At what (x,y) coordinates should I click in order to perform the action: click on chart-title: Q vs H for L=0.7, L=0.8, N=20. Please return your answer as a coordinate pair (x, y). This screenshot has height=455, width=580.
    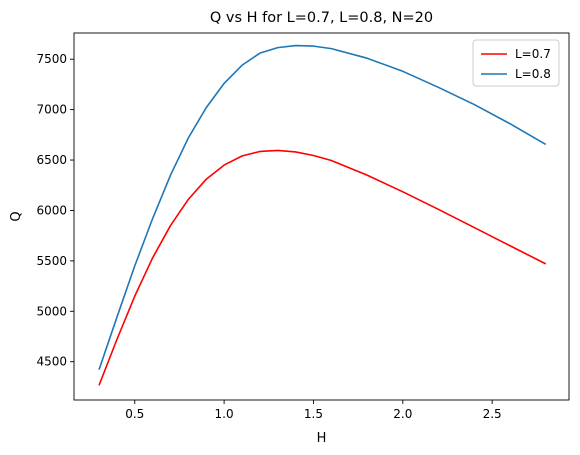
    Looking at the image, I should click on (321, 18).